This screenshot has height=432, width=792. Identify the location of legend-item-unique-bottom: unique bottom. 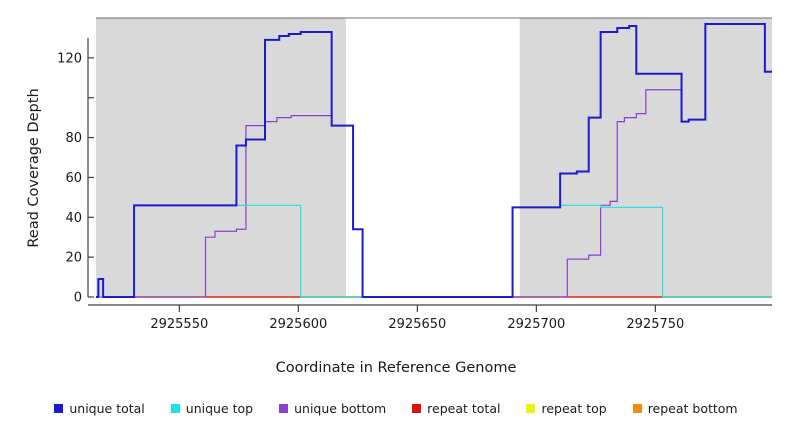
(332, 408).